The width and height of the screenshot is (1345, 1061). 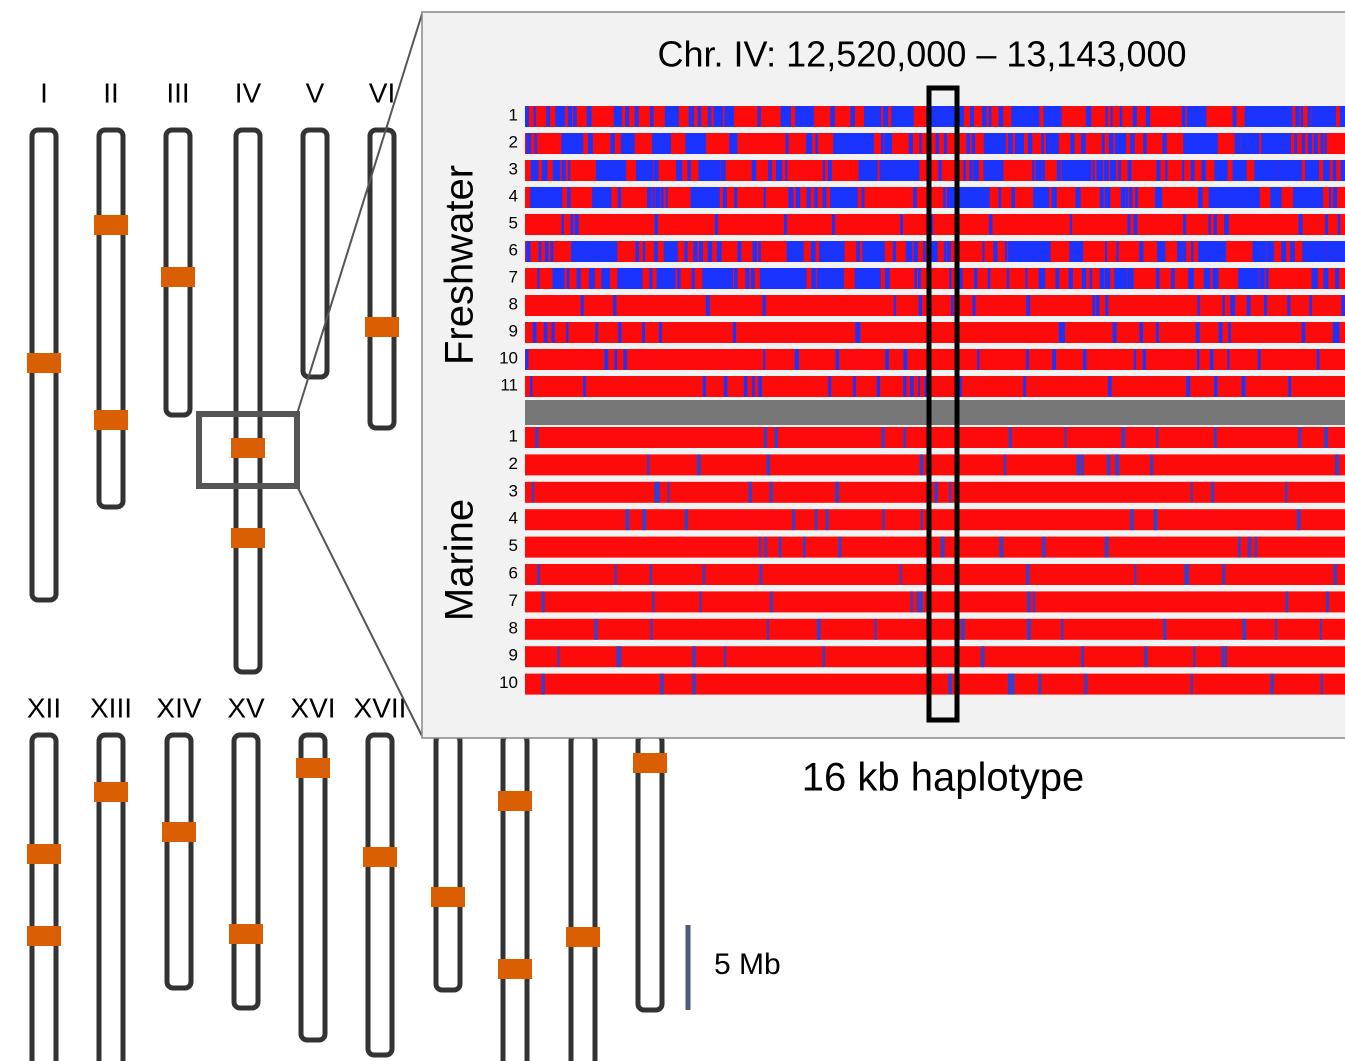 I want to click on zoom-box, so click(x=248, y=450).